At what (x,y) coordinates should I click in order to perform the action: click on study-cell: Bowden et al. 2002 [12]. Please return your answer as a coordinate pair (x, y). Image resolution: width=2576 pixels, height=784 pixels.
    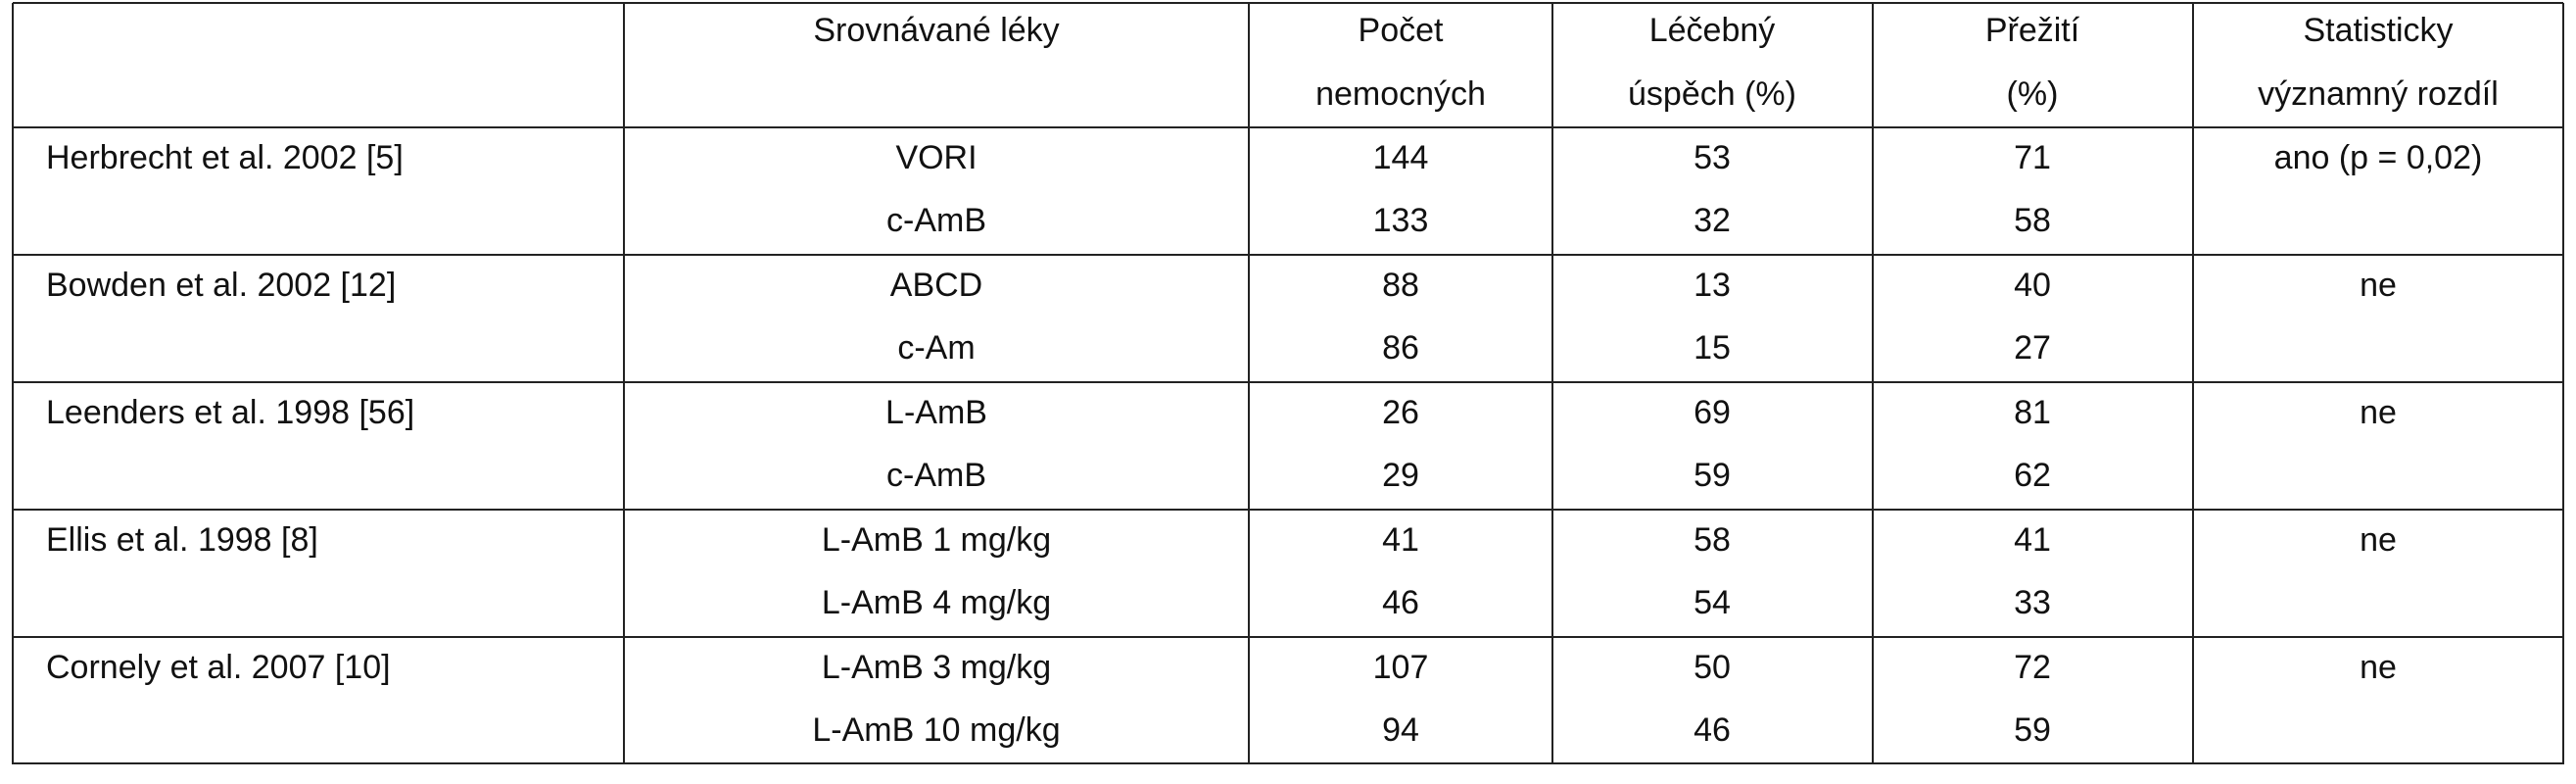
    Looking at the image, I should click on (221, 285).